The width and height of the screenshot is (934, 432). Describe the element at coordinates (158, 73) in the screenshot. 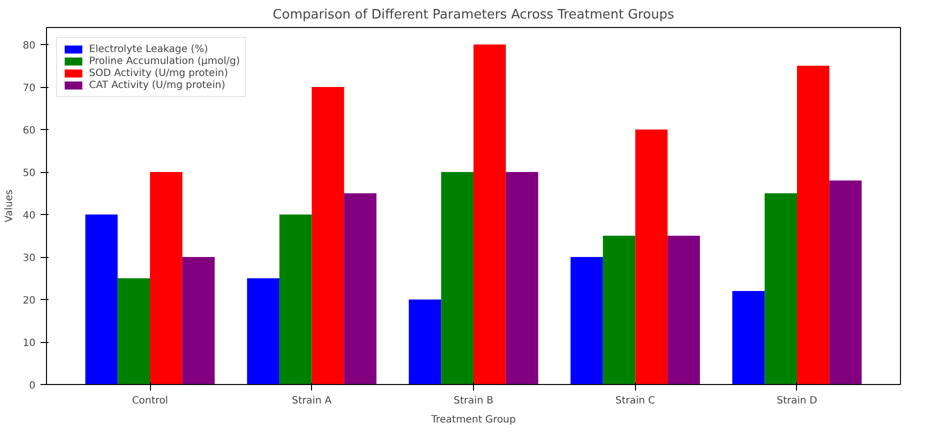

I see `legend-label: SOD Activity (U/mg protein)` at that location.